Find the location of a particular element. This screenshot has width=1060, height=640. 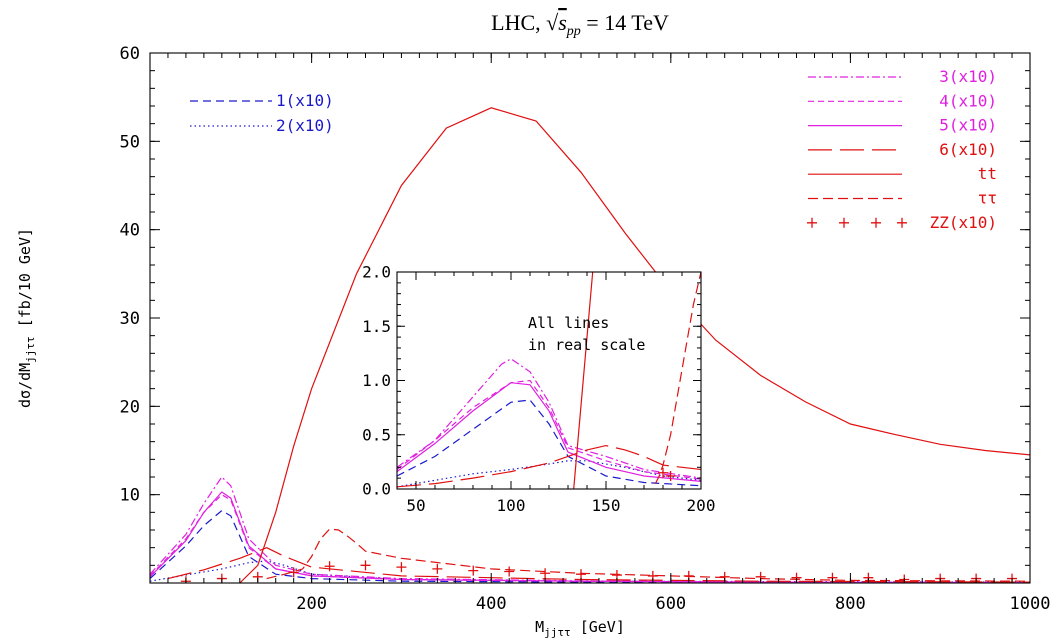

main-series-tautau is located at coordinates (648, 555).